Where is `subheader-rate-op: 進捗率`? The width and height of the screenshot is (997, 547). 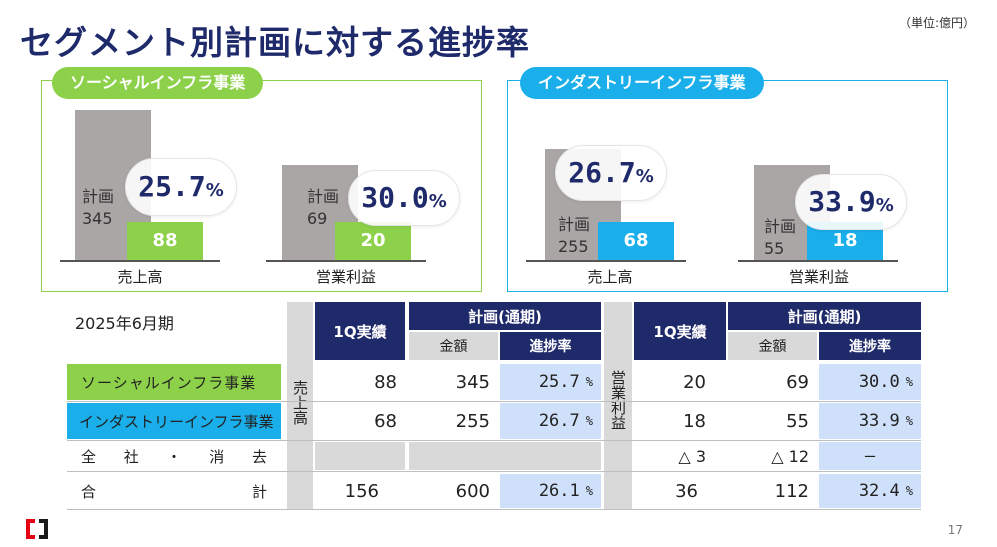 subheader-rate-op: 進捗率 is located at coordinates (870, 346).